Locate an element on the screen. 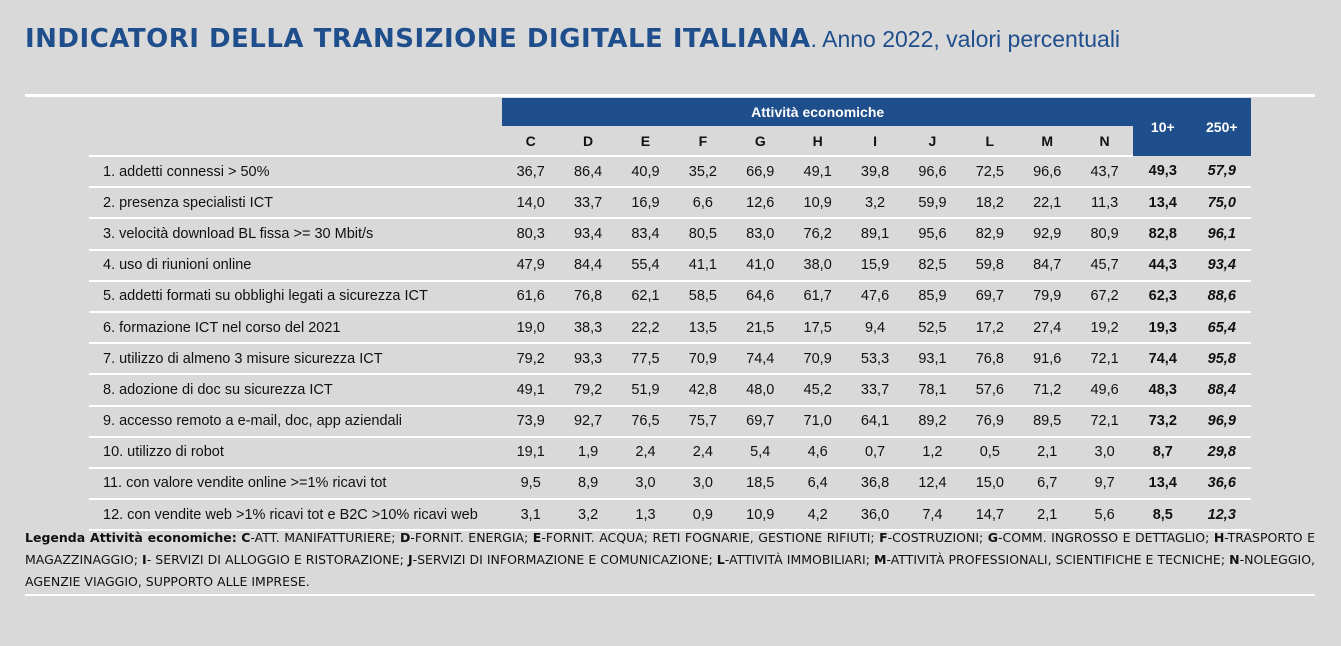 Image resolution: width=1341 pixels, height=646 pixels. cell-value: 0,7 is located at coordinates (875, 452).